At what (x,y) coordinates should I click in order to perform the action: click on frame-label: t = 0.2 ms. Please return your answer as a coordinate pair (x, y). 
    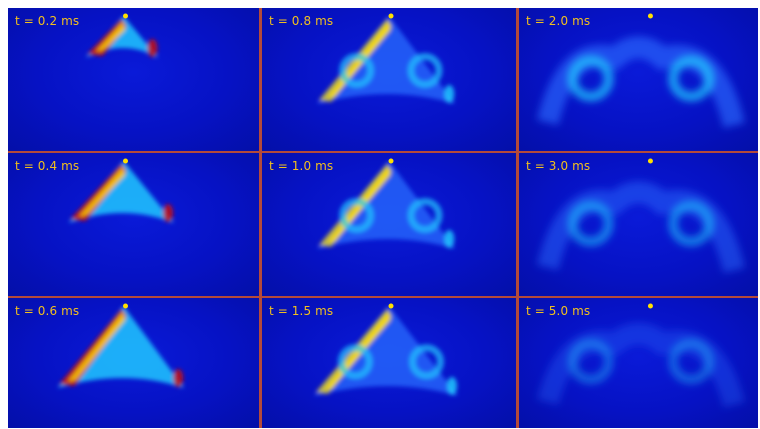
    Looking at the image, I should click on (47, 21).